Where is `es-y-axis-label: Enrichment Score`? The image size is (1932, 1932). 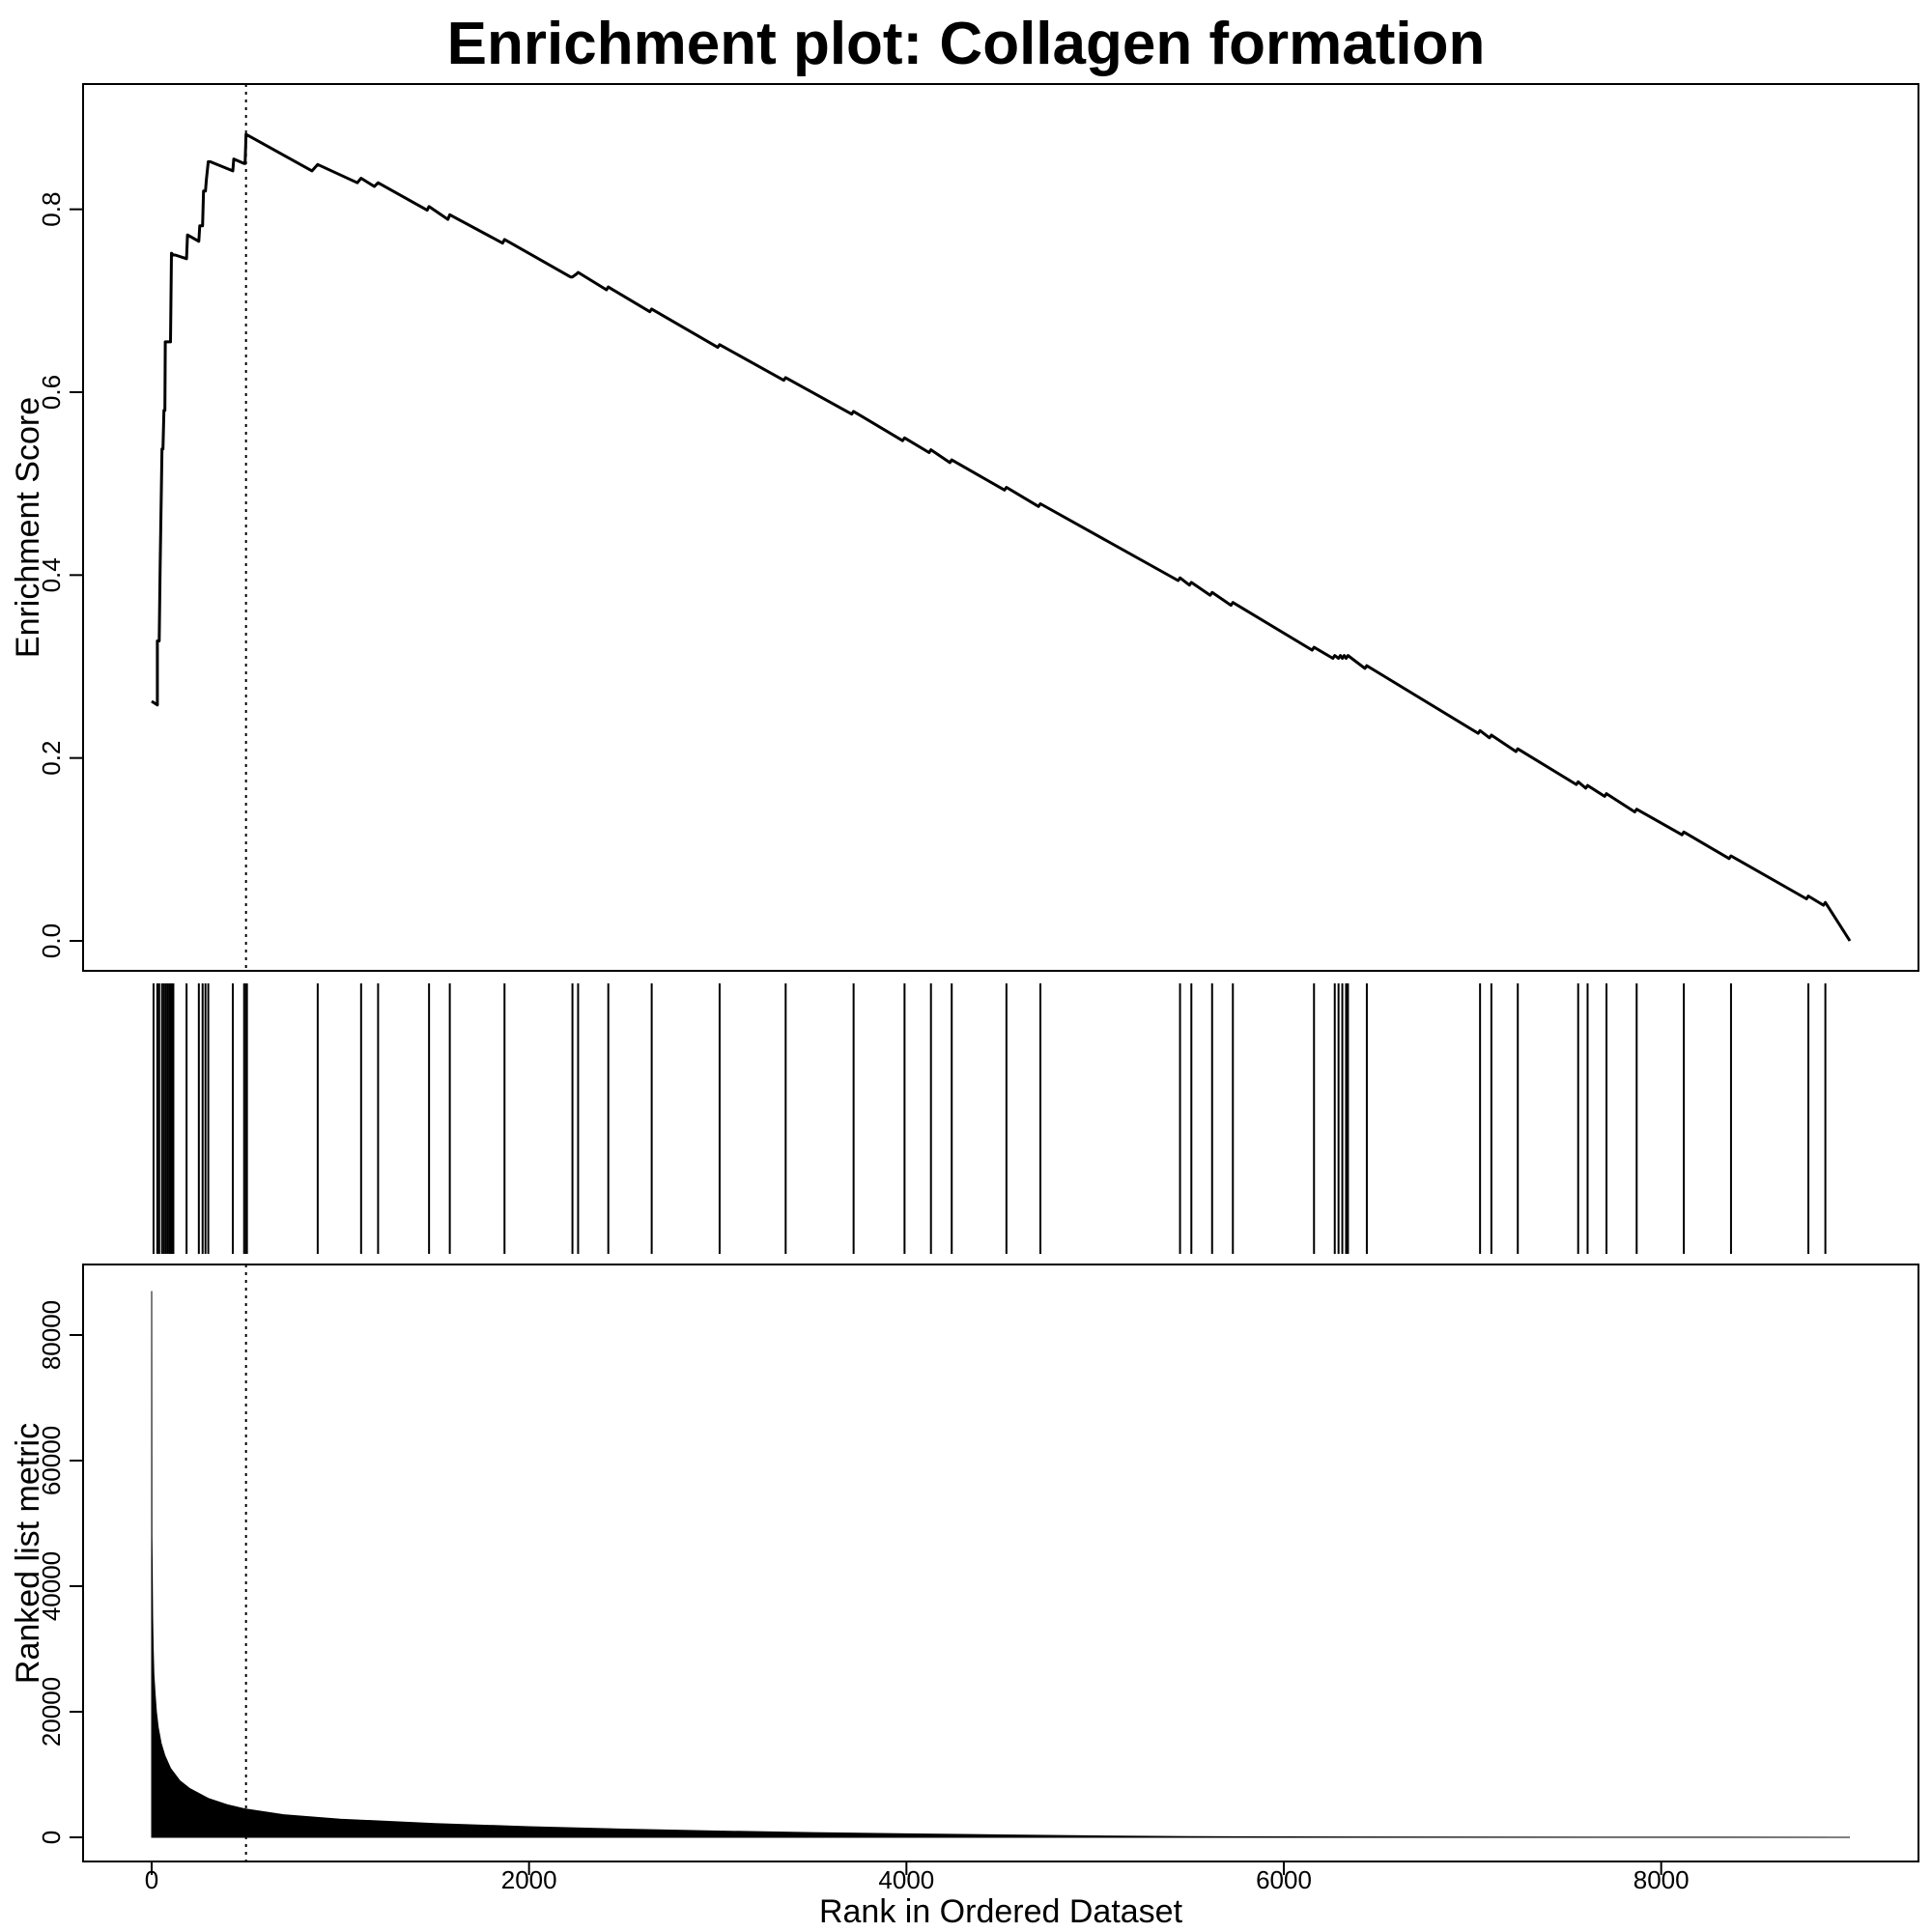
es-y-axis-label: Enrichment Score is located at coordinates (28, 527).